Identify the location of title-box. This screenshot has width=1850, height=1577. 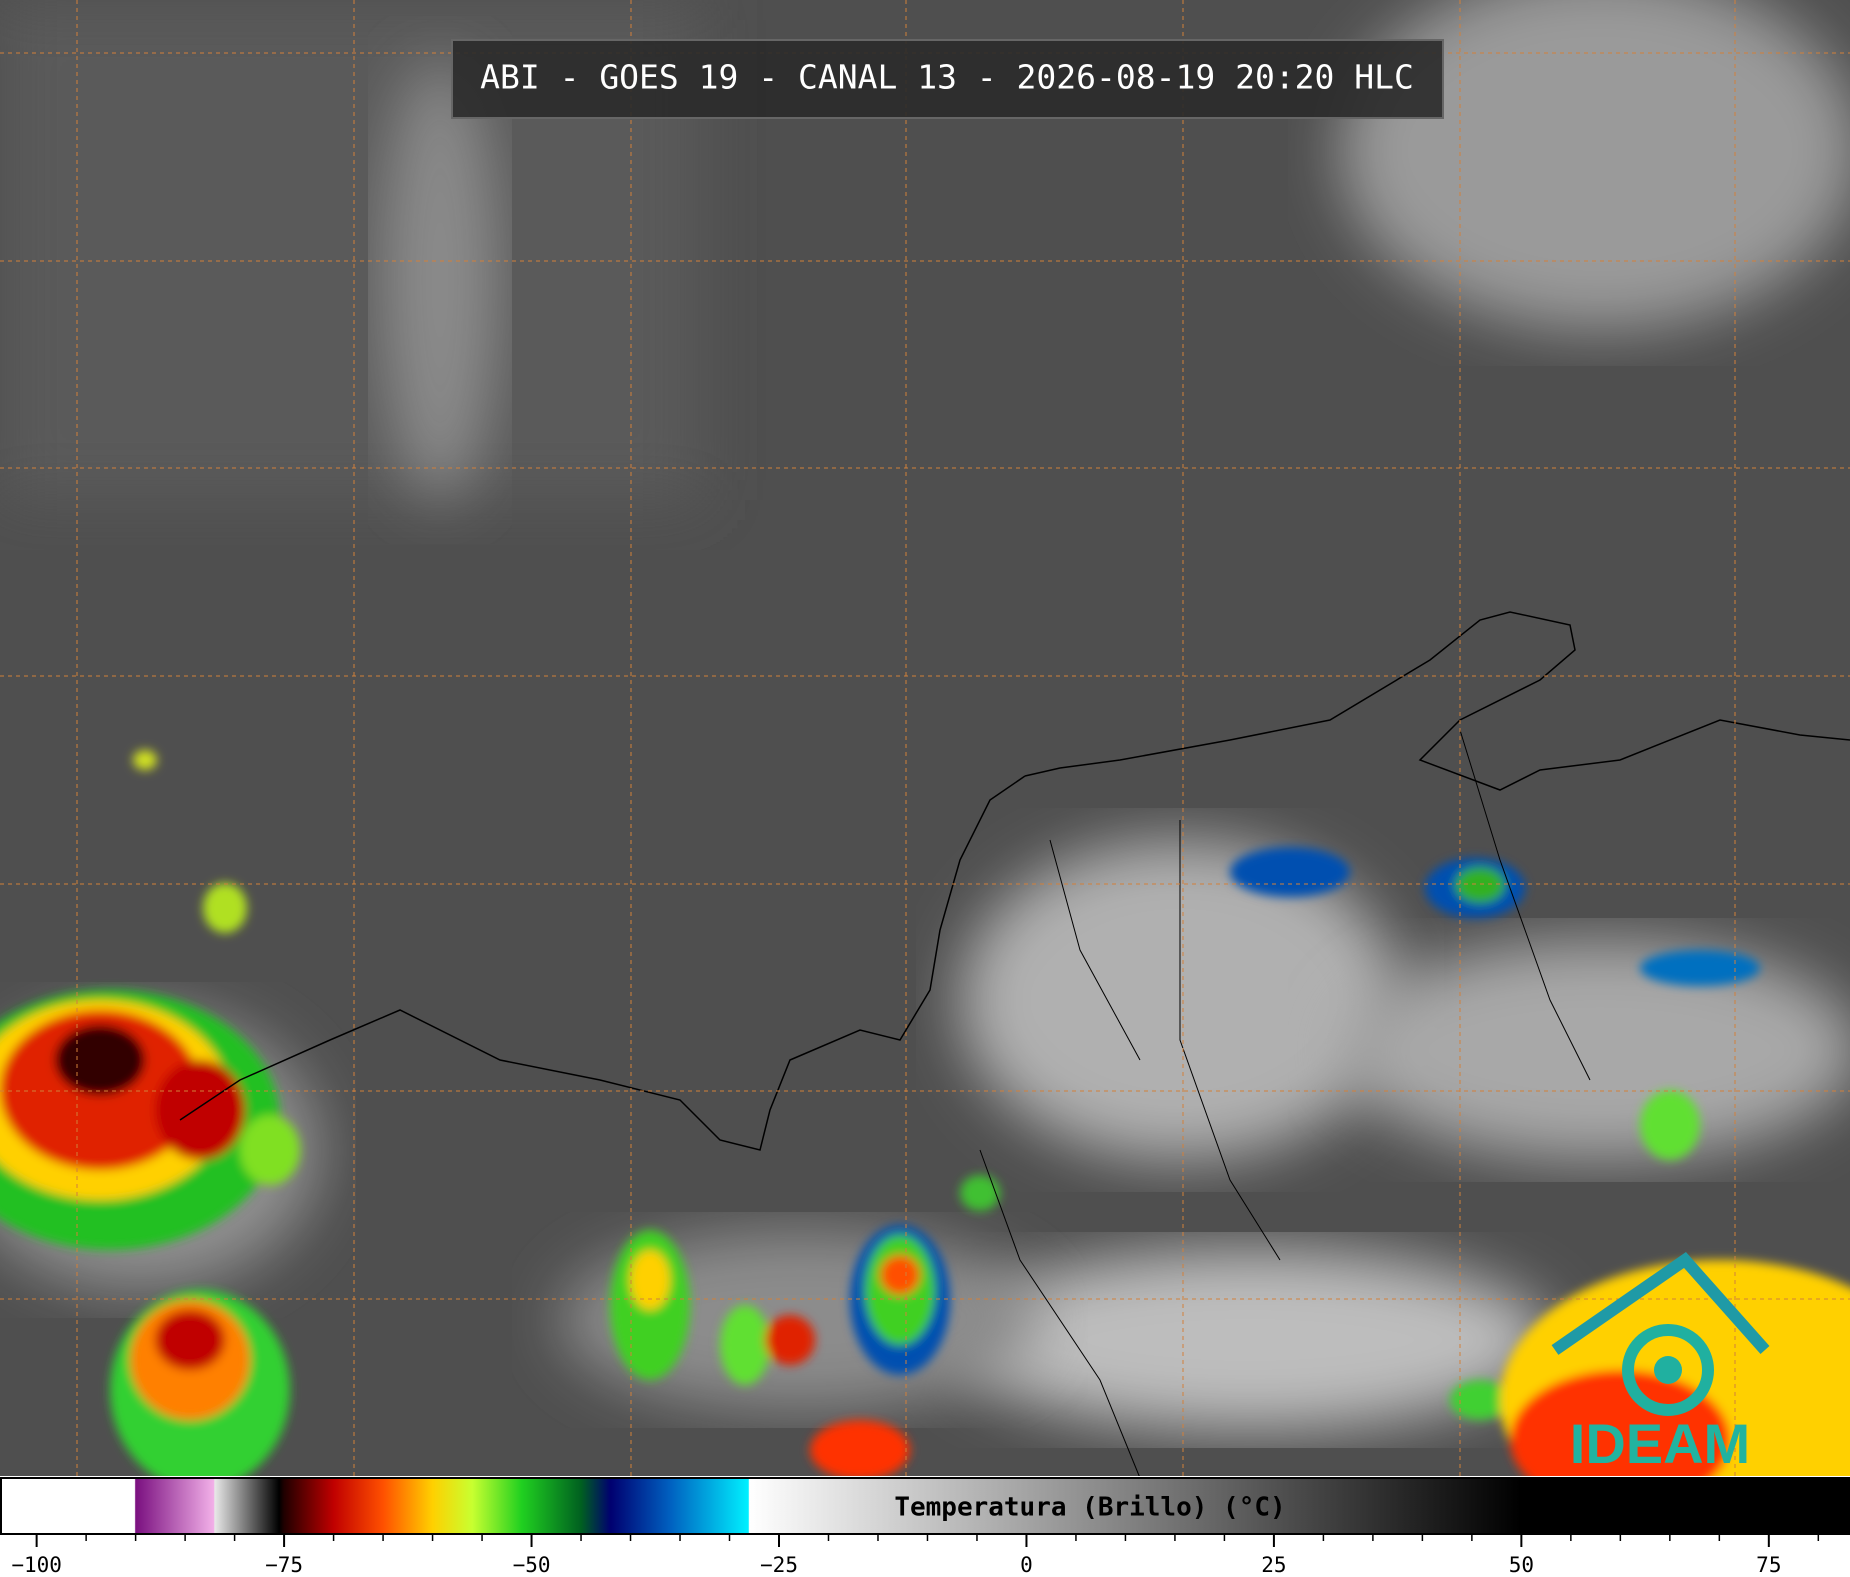
(947, 79).